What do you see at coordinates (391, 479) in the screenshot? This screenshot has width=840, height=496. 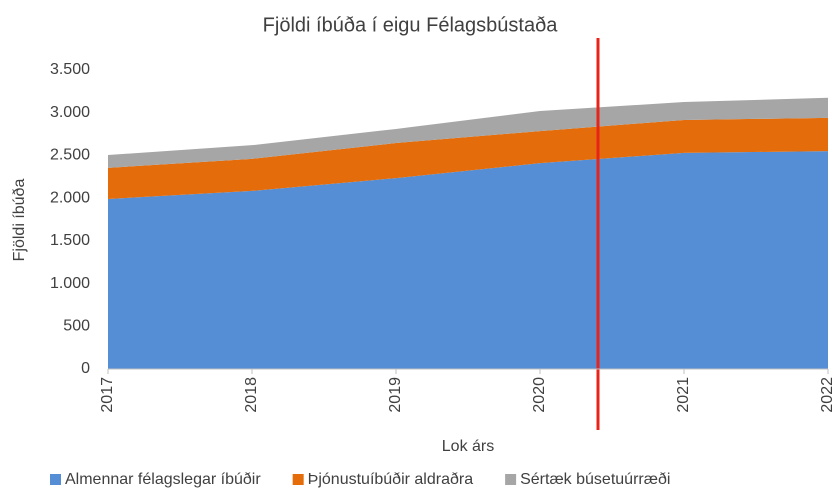 I see `legend-label: Þjónustuíbúðir aldraðra` at bounding box center [391, 479].